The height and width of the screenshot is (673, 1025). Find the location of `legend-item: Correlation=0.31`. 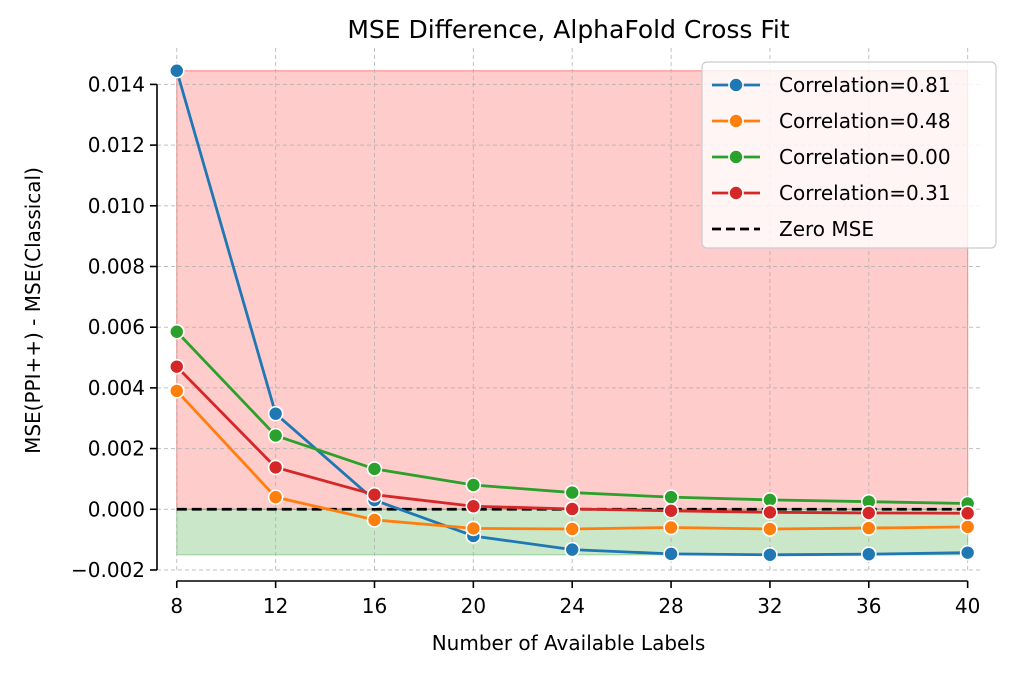

legend-item: Correlation=0.31 is located at coordinates (831, 193).